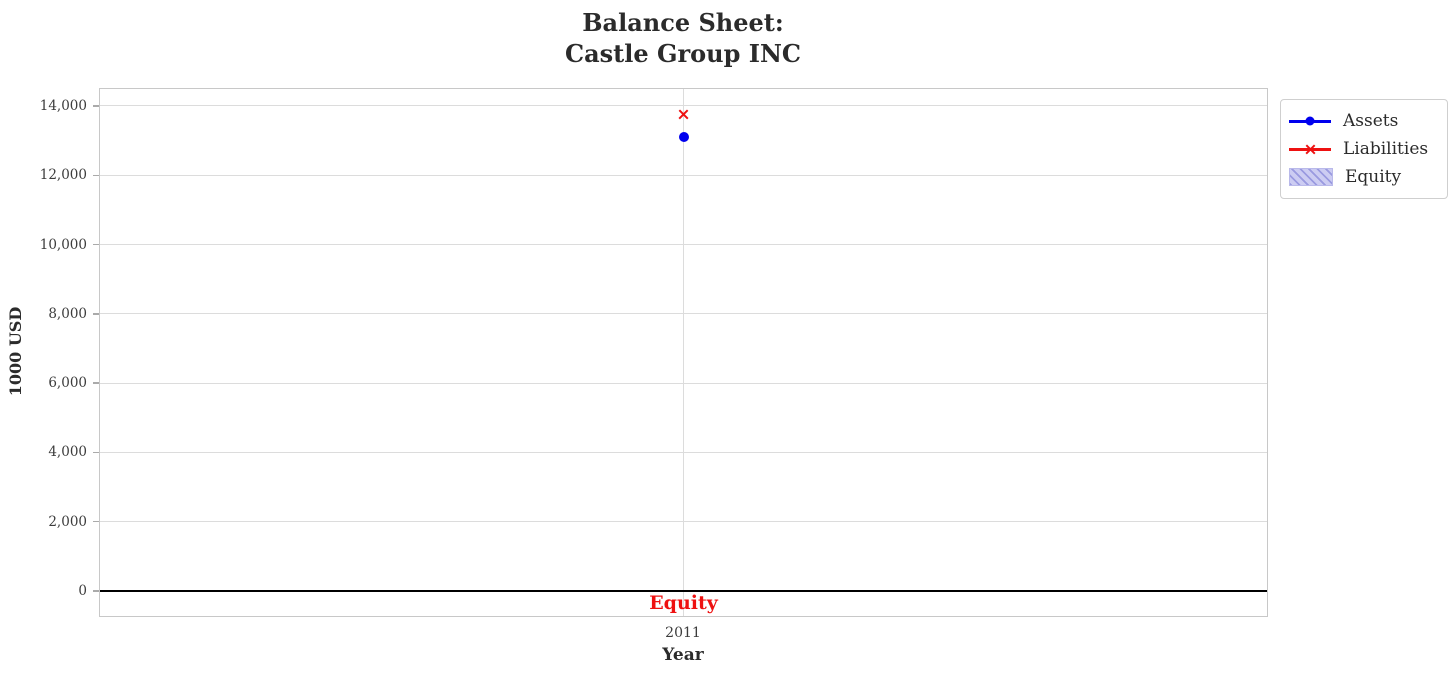 This screenshot has width=1454, height=676. What do you see at coordinates (63, 105) in the screenshot?
I see `y-tick-label-14,000: 14,000` at bounding box center [63, 105].